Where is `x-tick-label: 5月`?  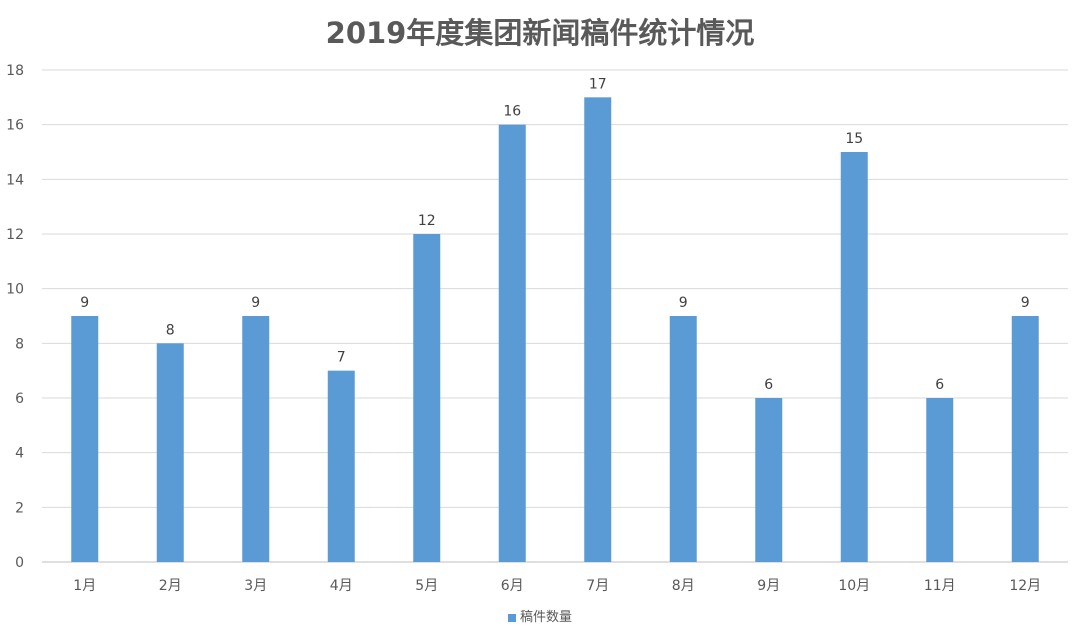
x-tick-label: 5月 is located at coordinates (426, 586).